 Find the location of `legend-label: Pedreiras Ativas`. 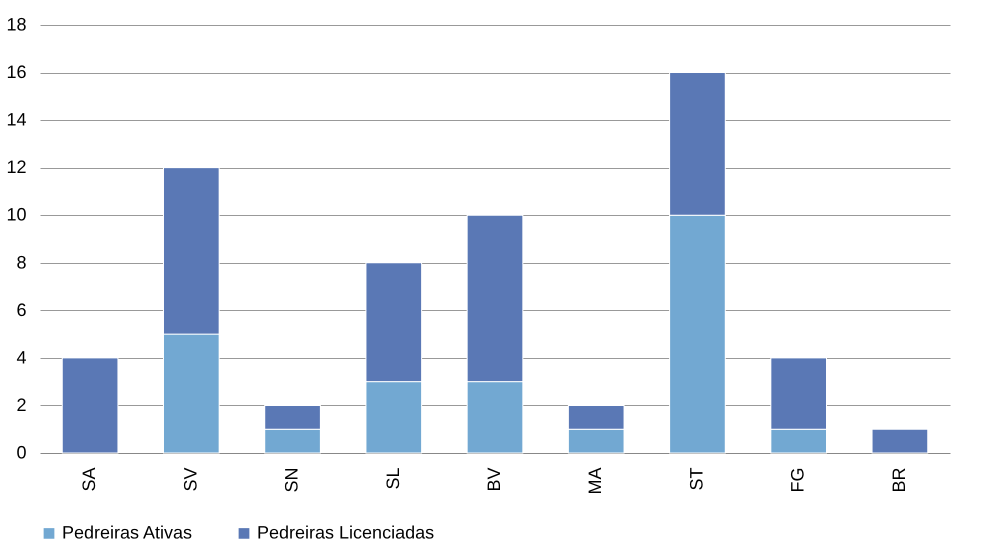

legend-label: Pedreiras Ativas is located at coordinates (127, 532).